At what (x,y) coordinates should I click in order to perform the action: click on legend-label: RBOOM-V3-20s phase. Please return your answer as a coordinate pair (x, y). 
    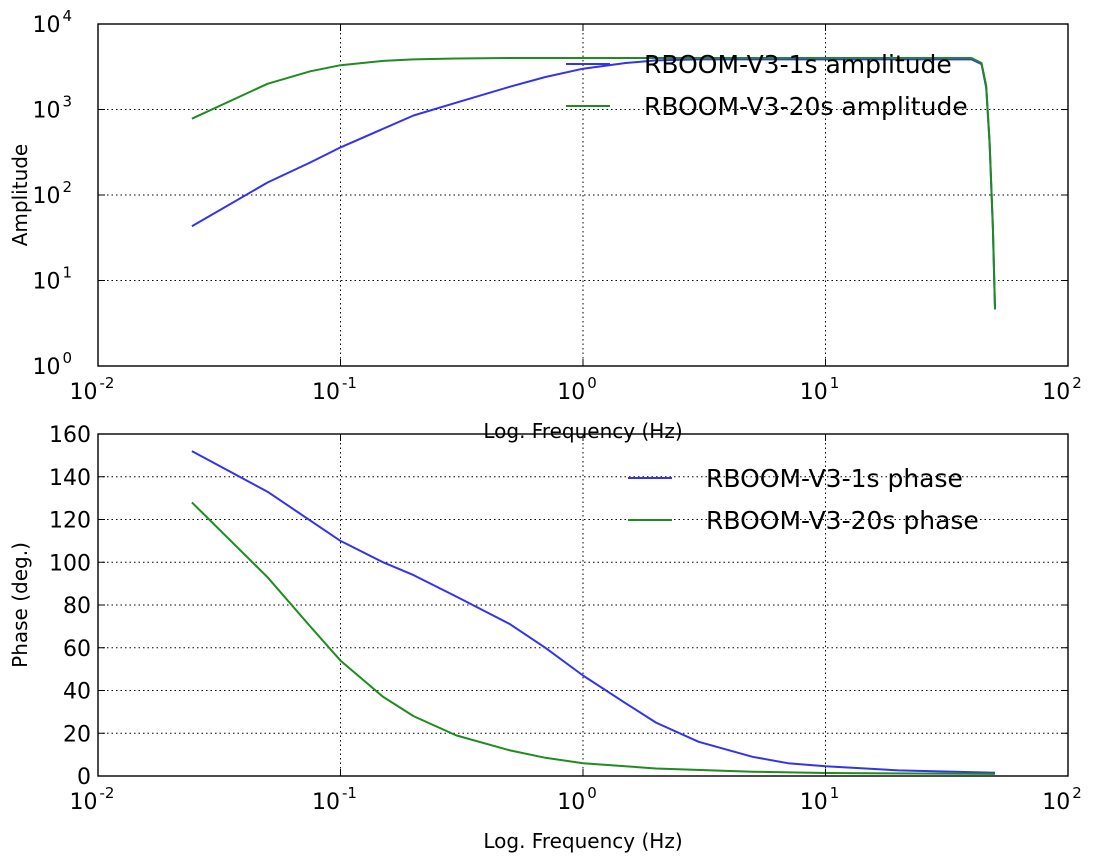
    Looking at the image, I should click on (842, 520).